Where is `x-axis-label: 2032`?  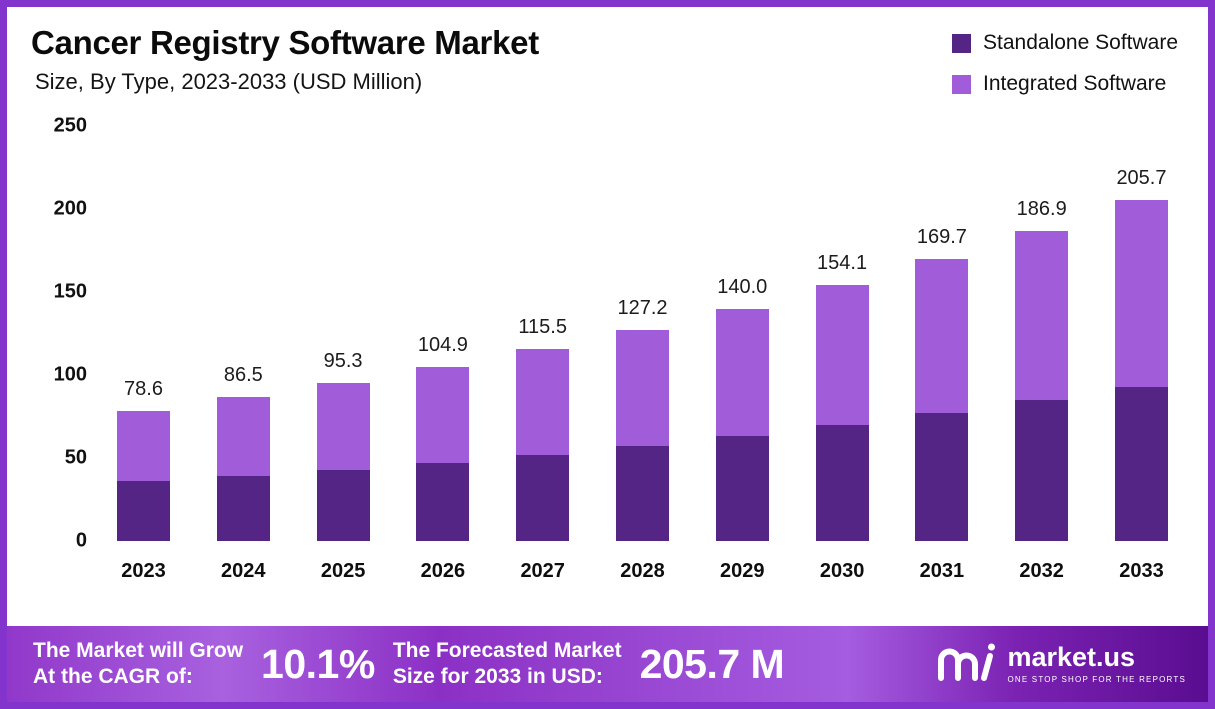 x-axis-label: 2032 is located at coordinates (1041, 571).